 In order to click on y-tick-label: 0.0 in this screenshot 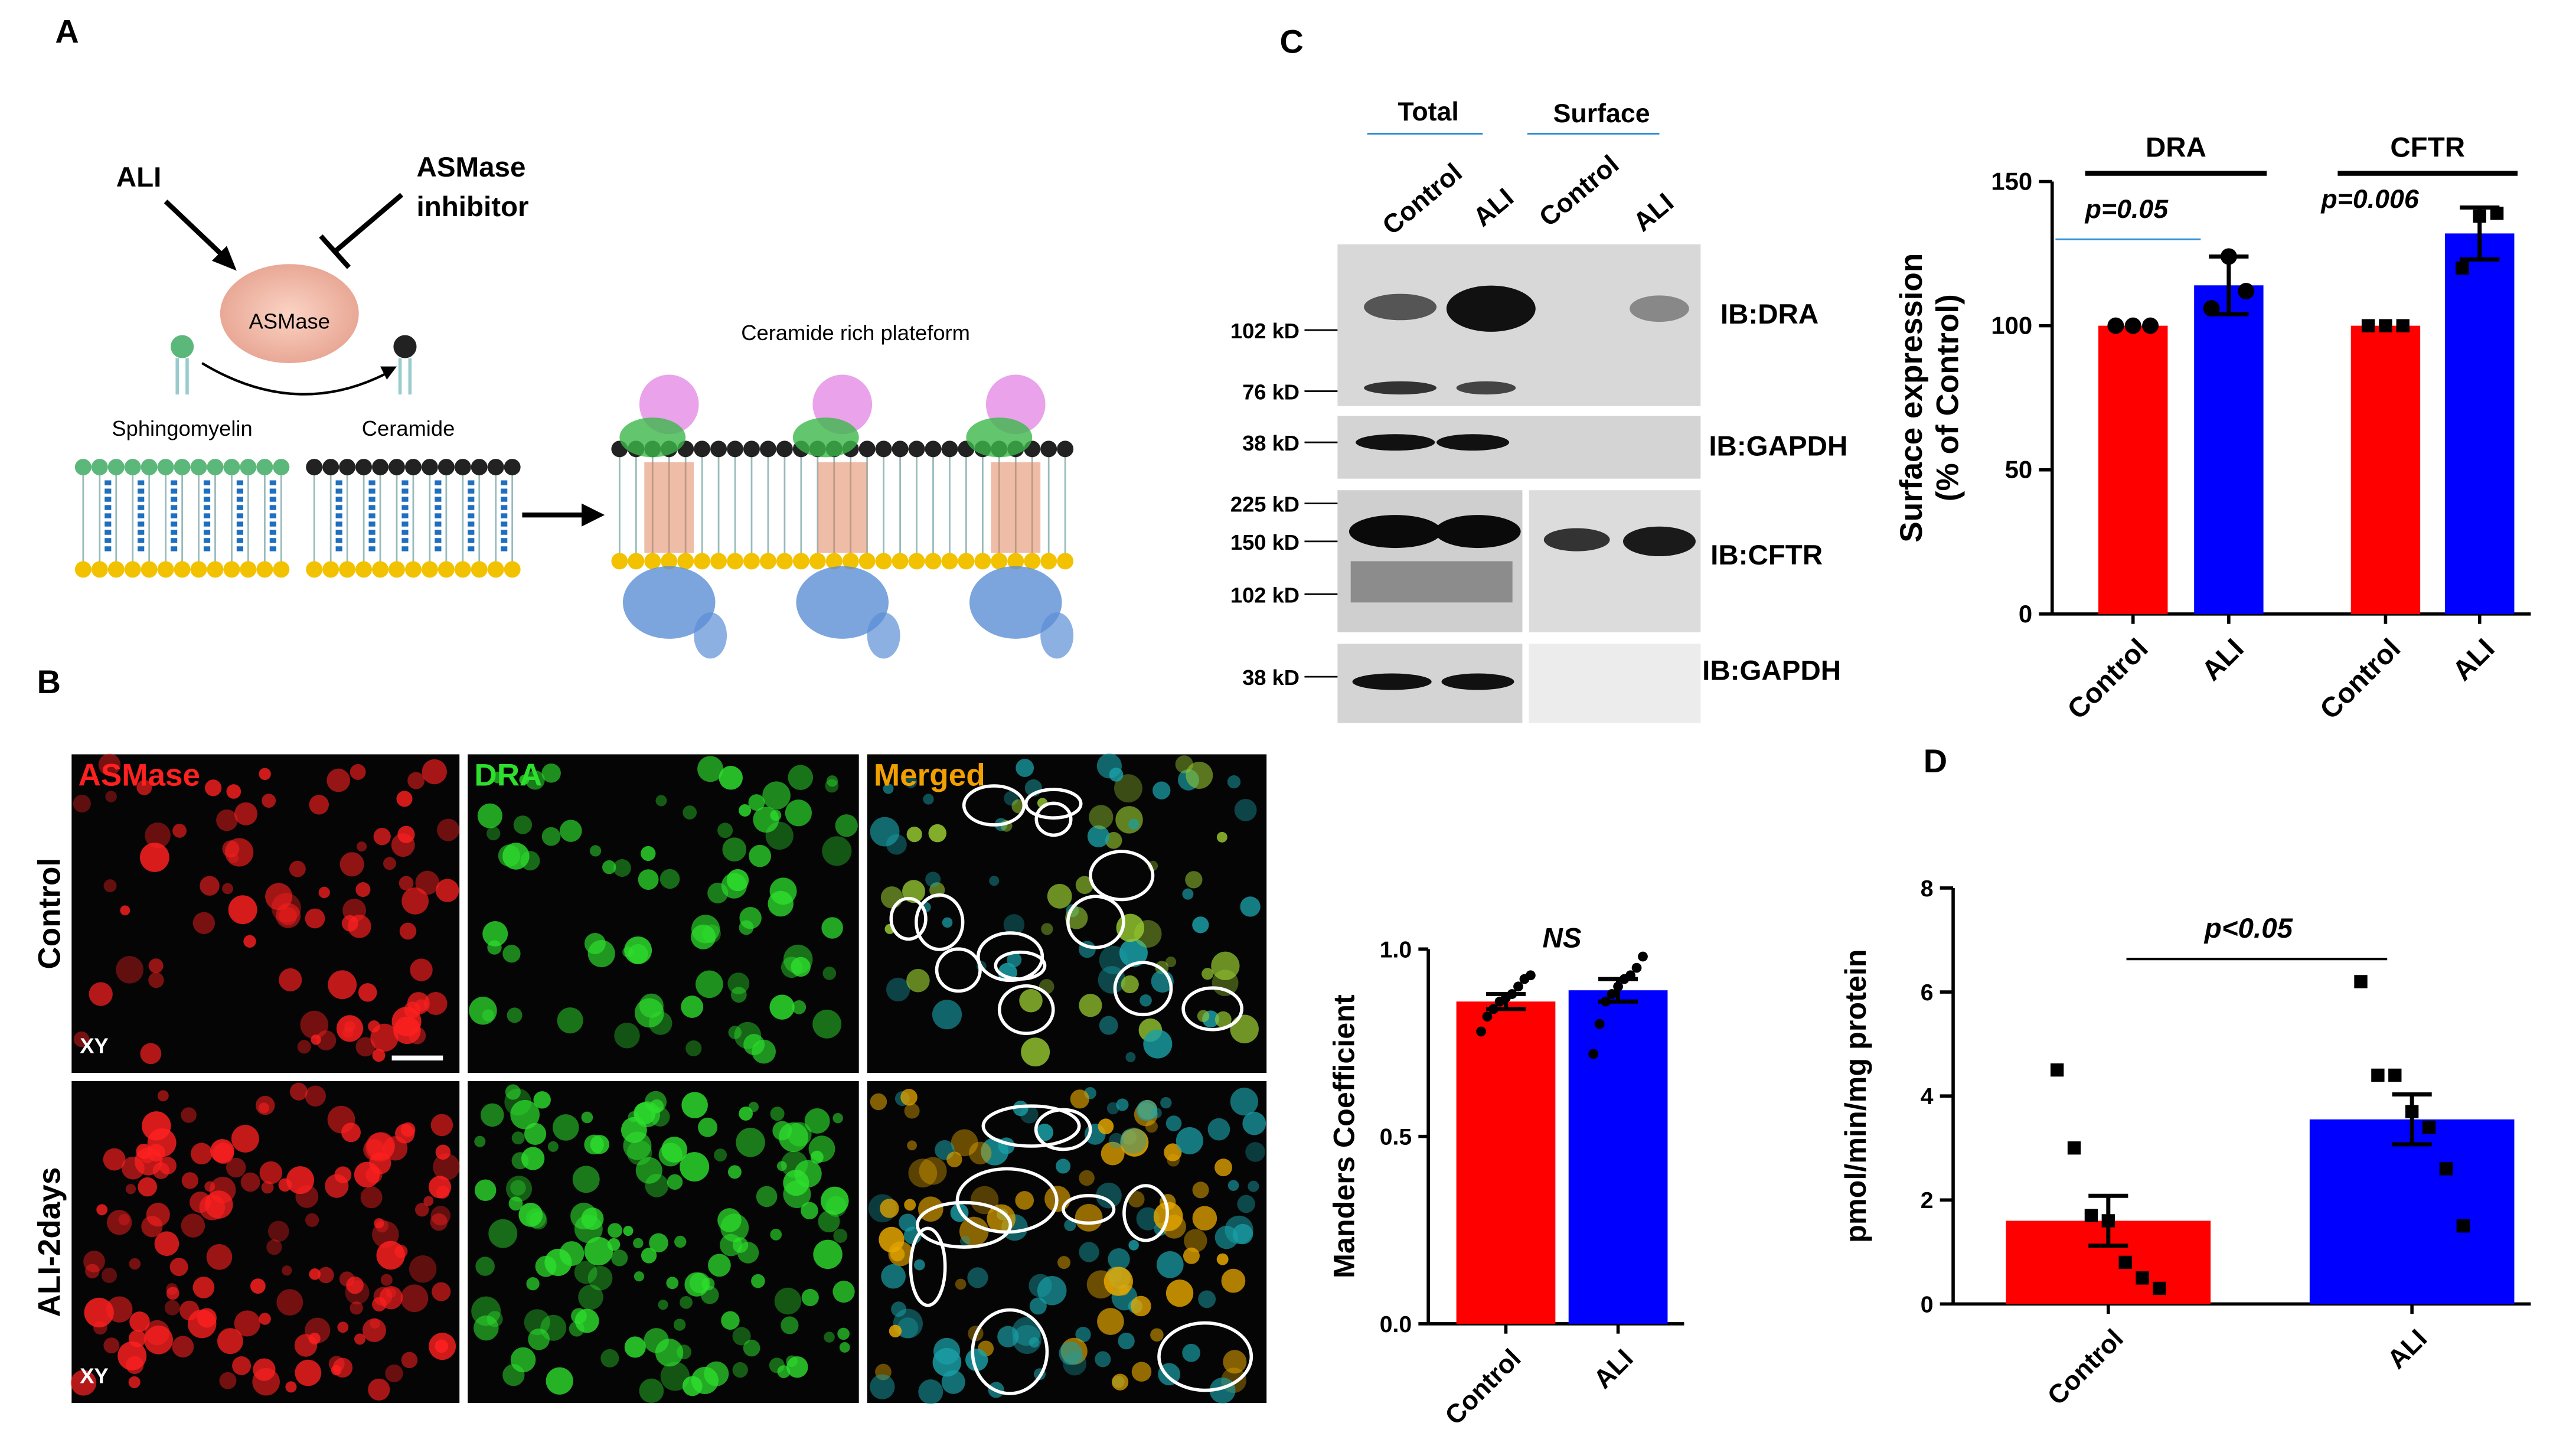, I will do `click(1396, 1324)`.